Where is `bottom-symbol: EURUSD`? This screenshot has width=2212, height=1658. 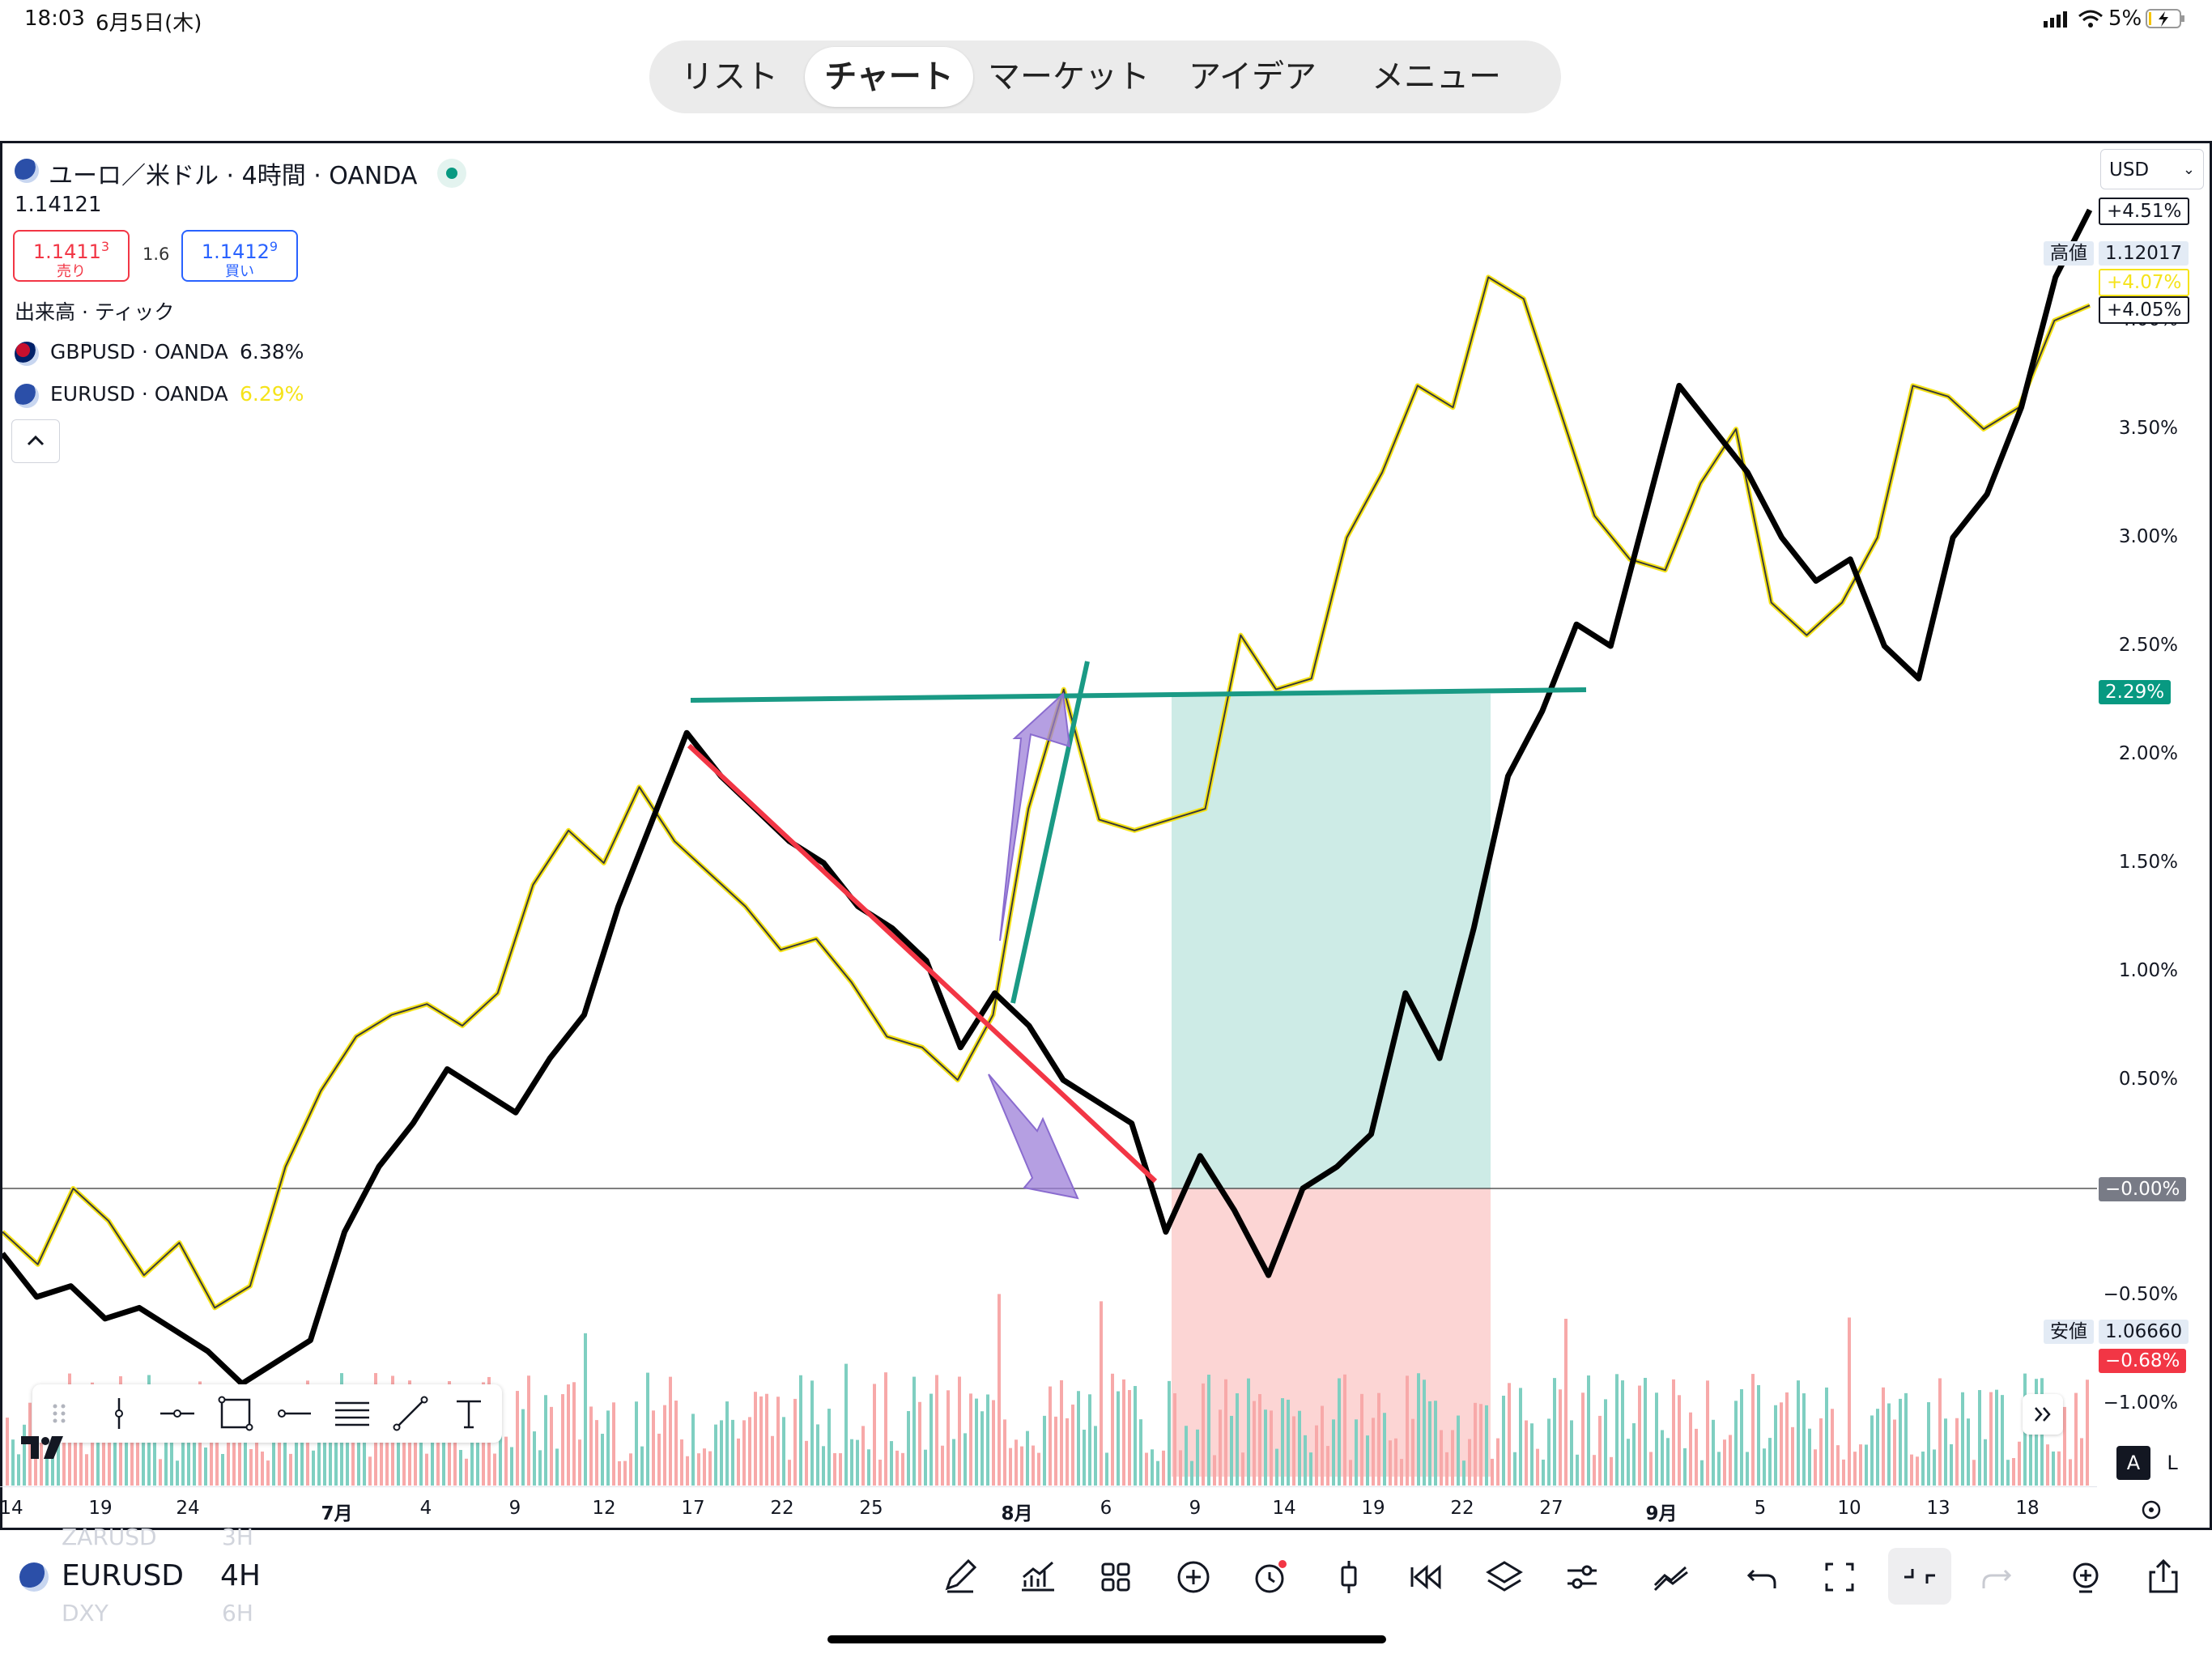
bottom-symbol: EURUSD is located at coordinates (123, 1575).